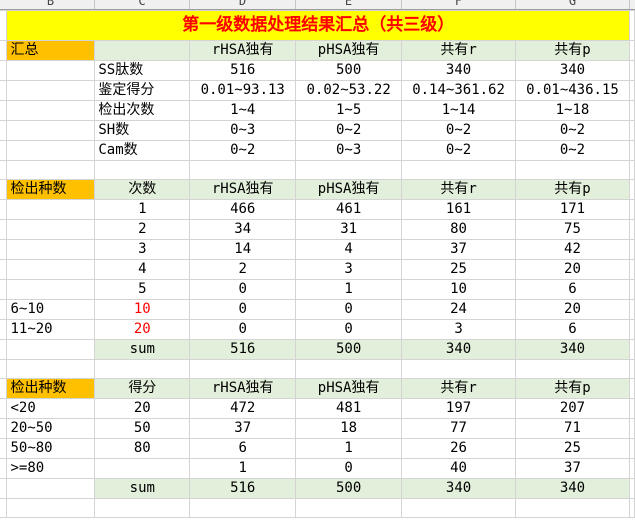  Describe the element at coordinates (243, 289) in the screenshot. I see `cell: 0` at that location.